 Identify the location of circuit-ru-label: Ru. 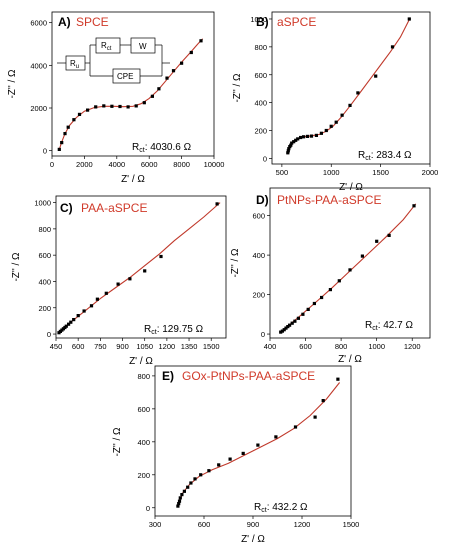
(74, 64).